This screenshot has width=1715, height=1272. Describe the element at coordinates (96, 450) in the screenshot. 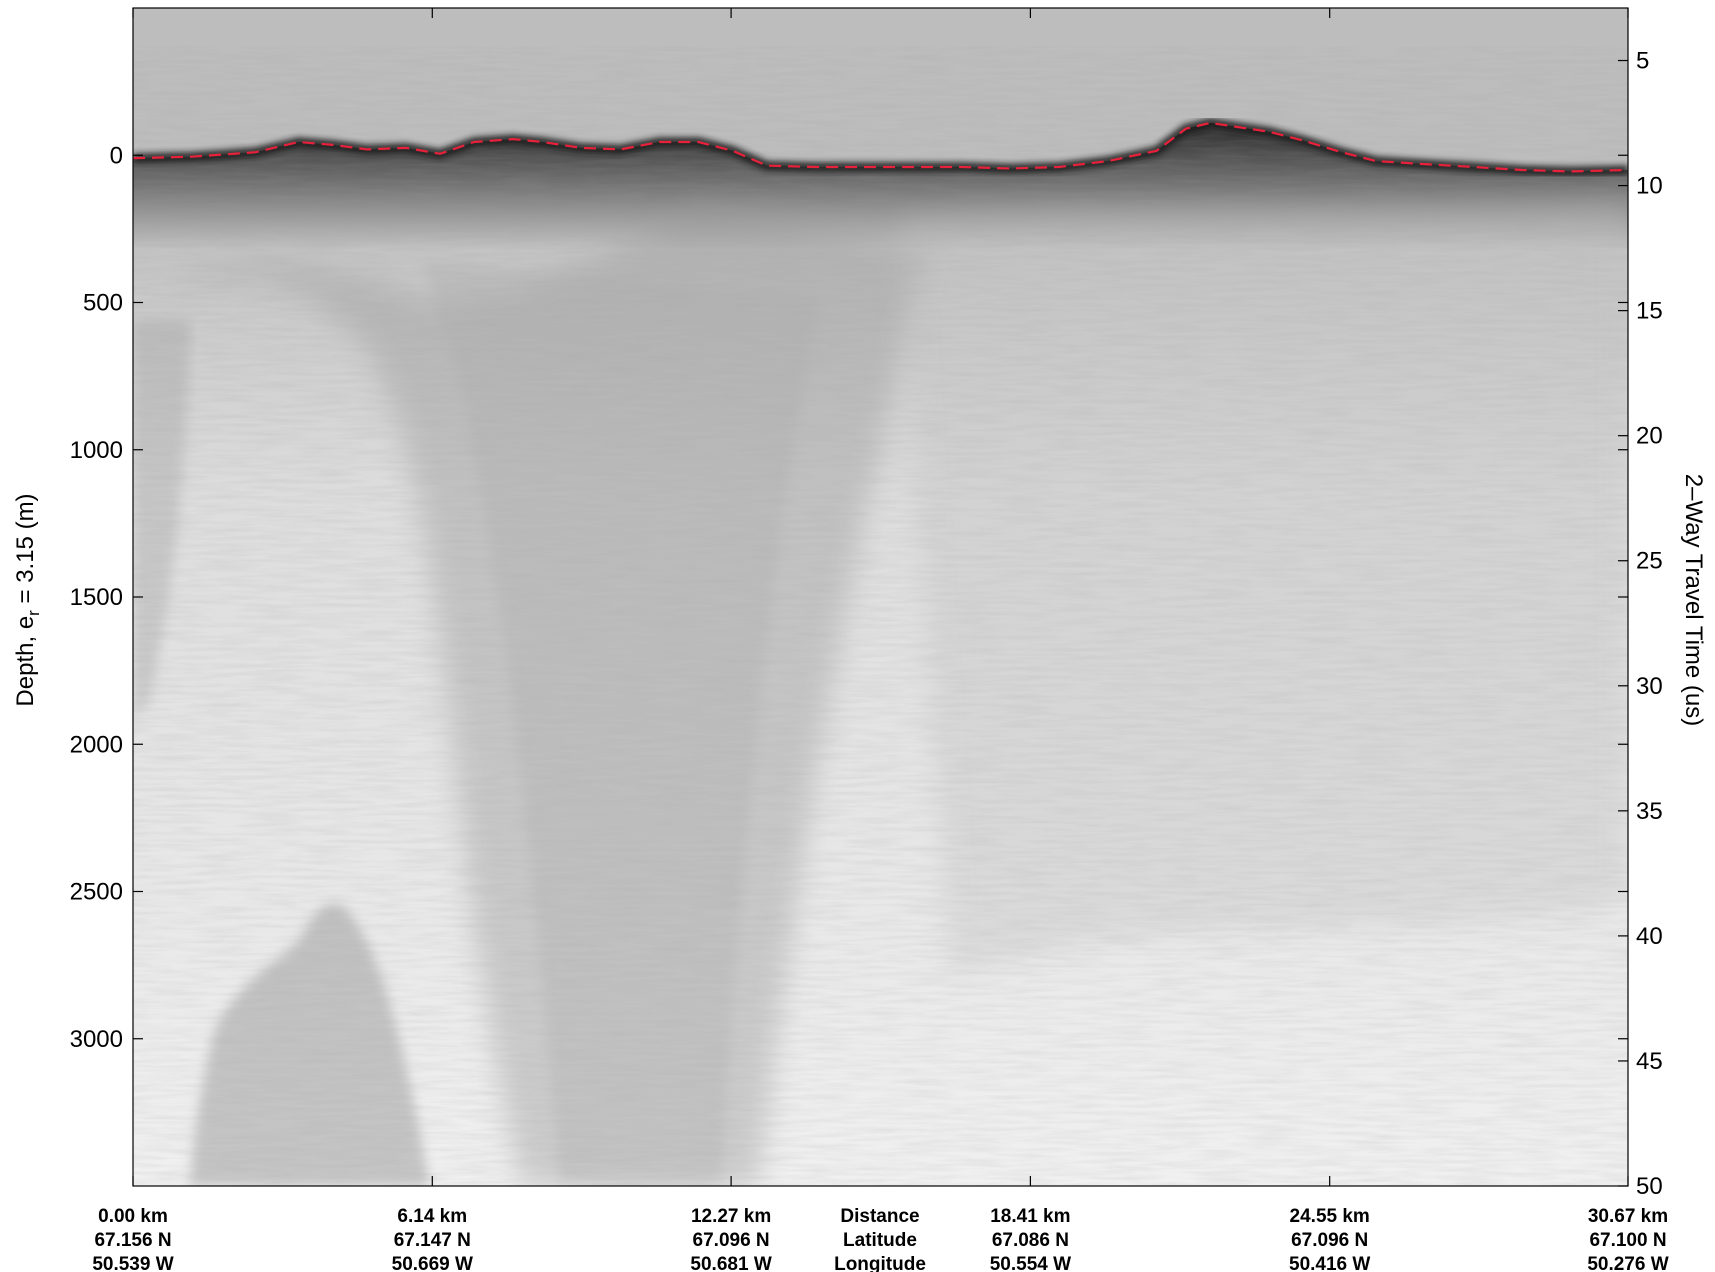

I see `left-tick-label: 1000` at that location.